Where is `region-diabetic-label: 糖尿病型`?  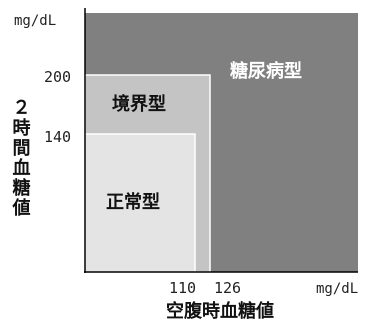 region-diabetic-label: 糖尿病型 is located at coordinates (266, 71).